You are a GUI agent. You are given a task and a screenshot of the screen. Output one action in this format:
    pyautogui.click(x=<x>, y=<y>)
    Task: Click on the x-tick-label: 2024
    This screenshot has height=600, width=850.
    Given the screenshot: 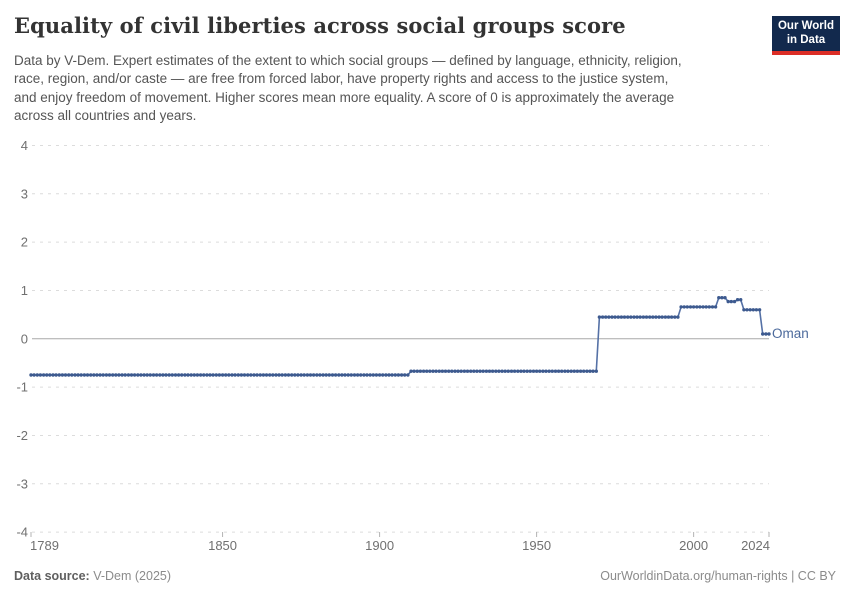 What is the action you would take?
    pyautogui.click(x=755, y=545)
    